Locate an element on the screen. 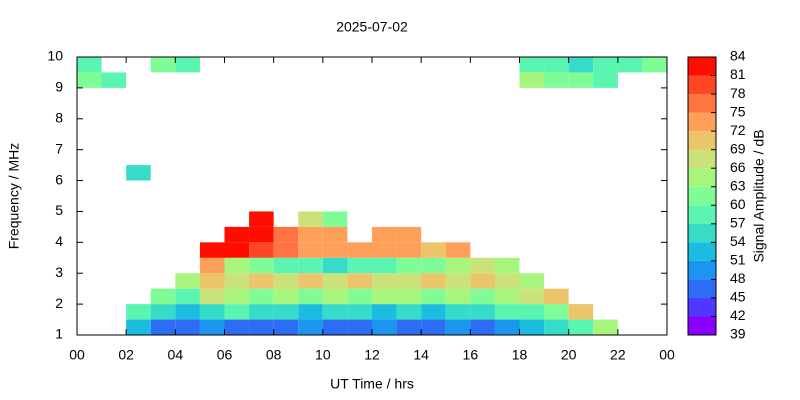 This screenshot has height=400, width=800. x-tick-label: 10 is located at coordinates (323, 355).